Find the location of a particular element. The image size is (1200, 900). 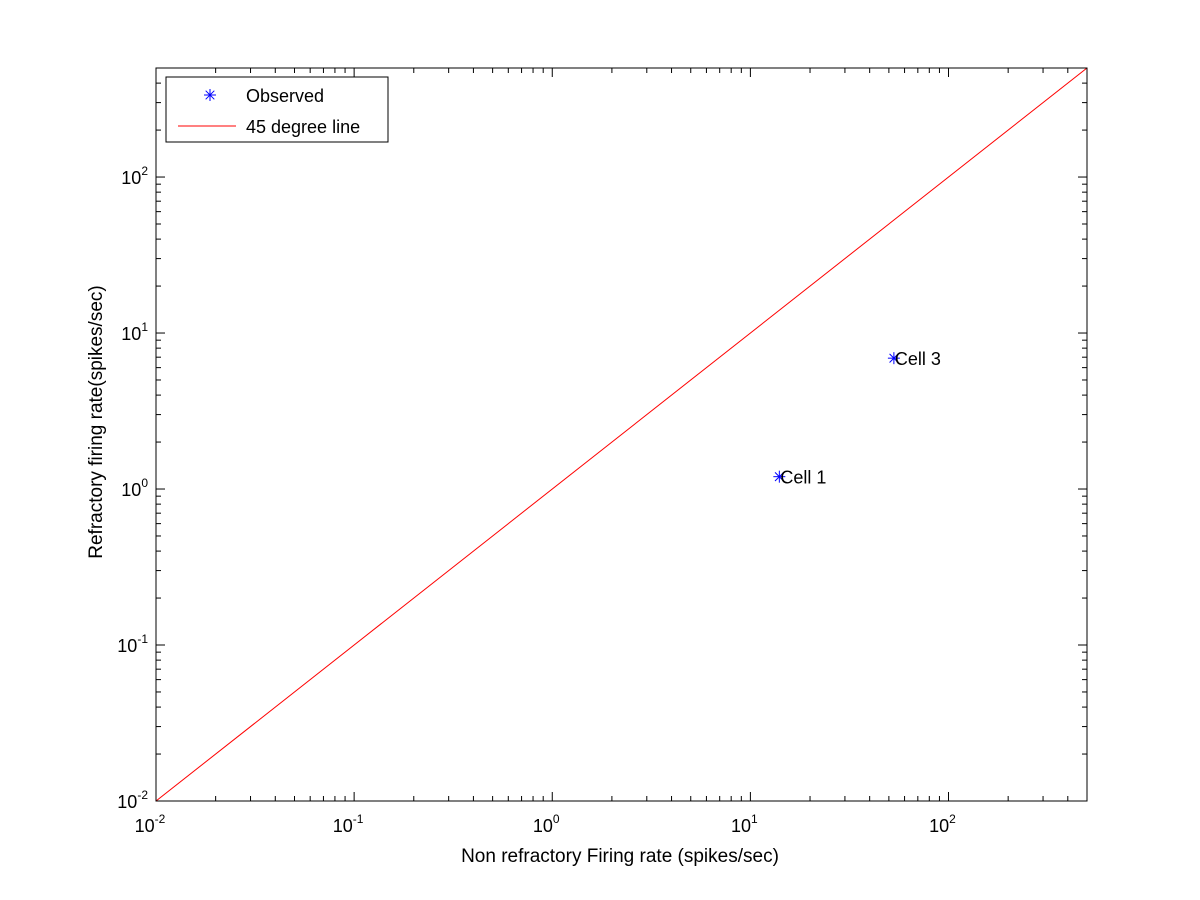

y-tick-label-exponent: 2 is located at coordinates (144, 171).